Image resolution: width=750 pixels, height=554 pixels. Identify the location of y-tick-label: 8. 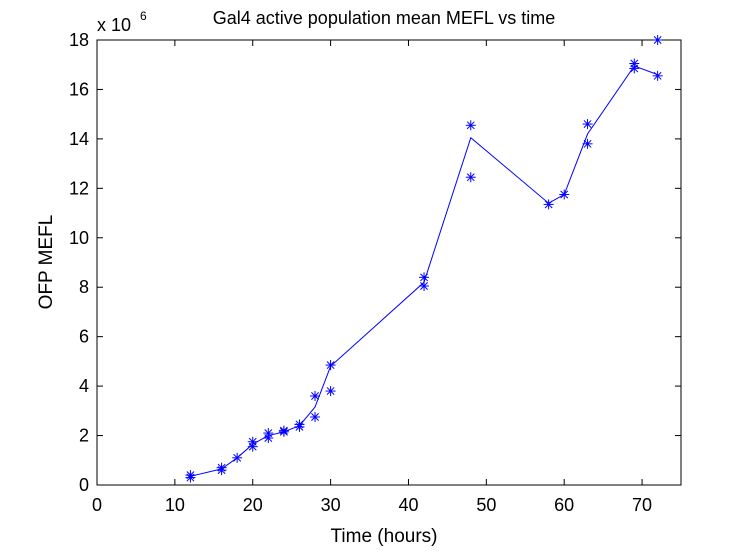
(84, 287).